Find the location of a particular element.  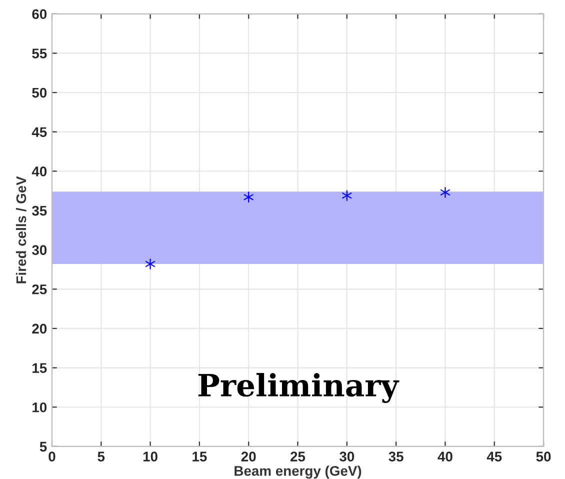

y-tick-label: 10 is located at coordinates (39, 407).